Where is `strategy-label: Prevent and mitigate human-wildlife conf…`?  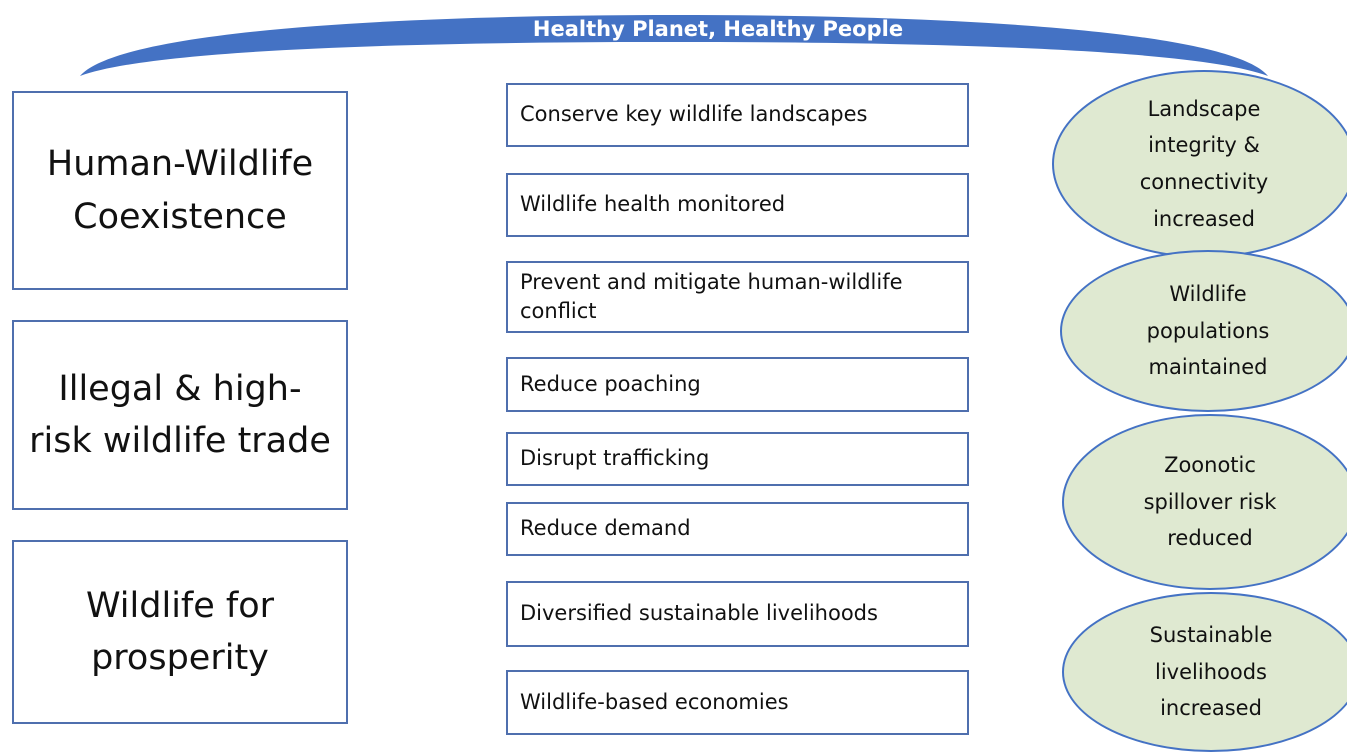
strategy-label: Prevent and mitigate human-wildlife conf… is located at coordinates (711, 296).